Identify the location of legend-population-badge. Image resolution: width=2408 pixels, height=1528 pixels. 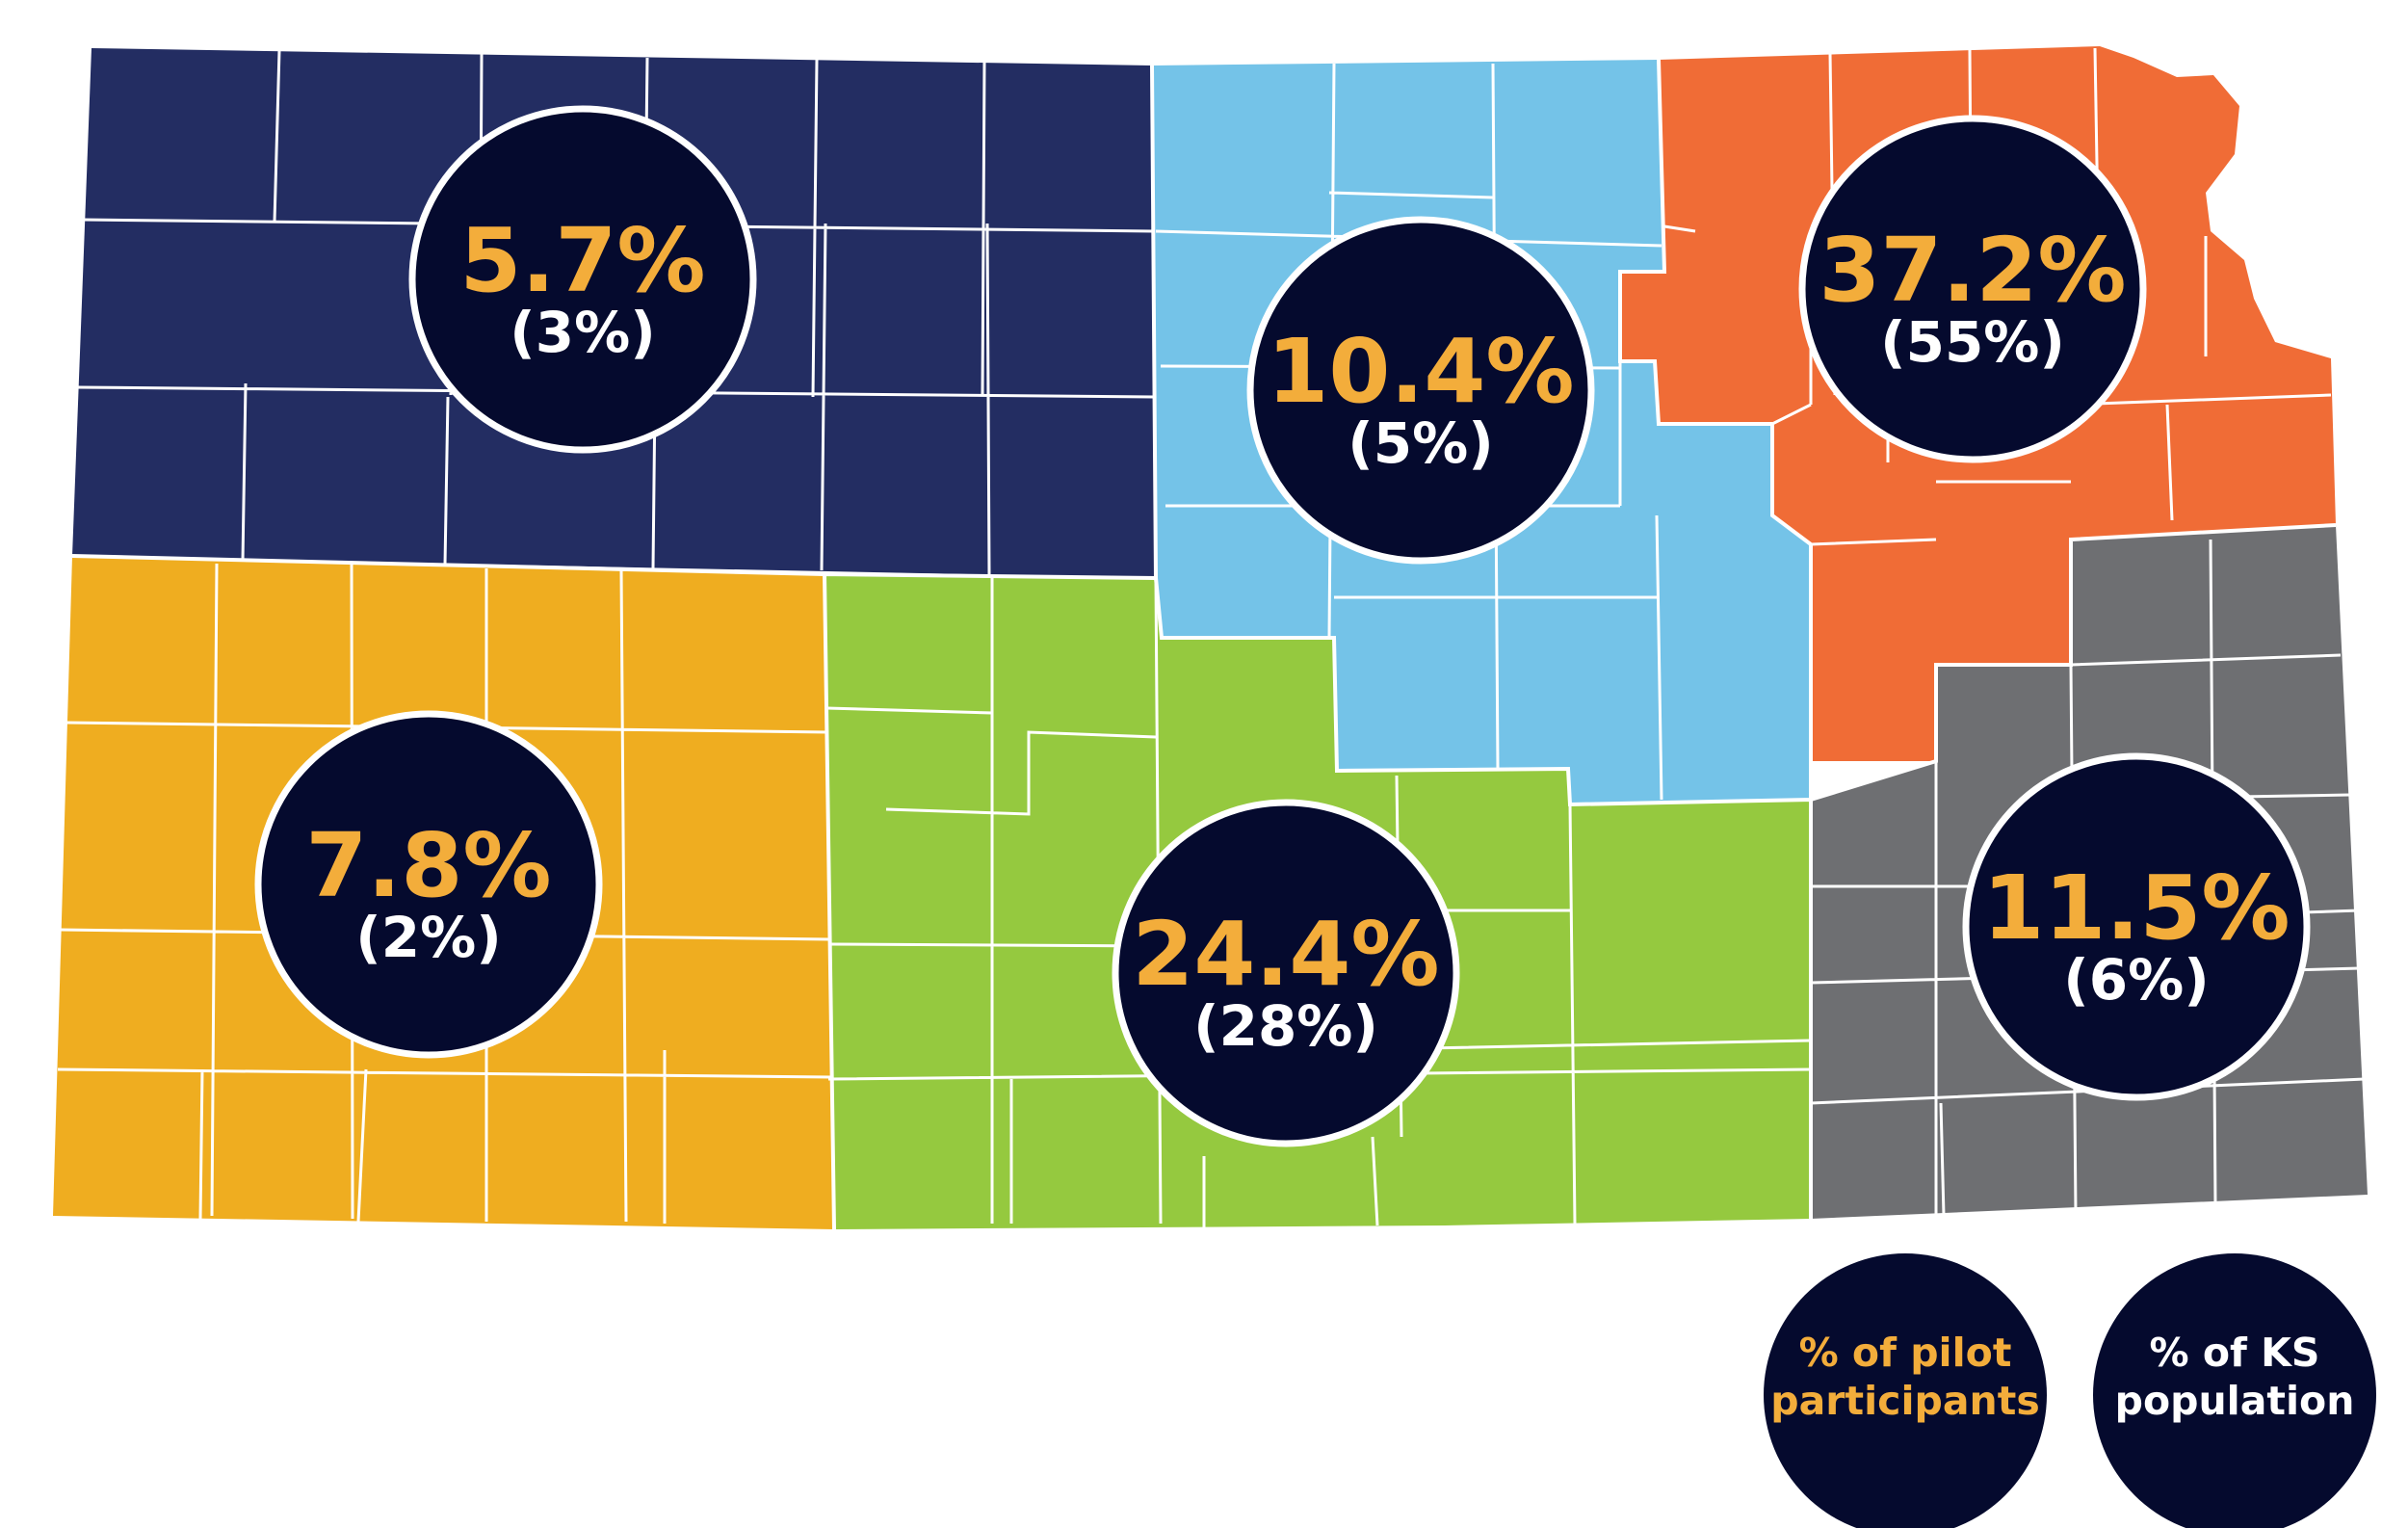
(2234, 1390).